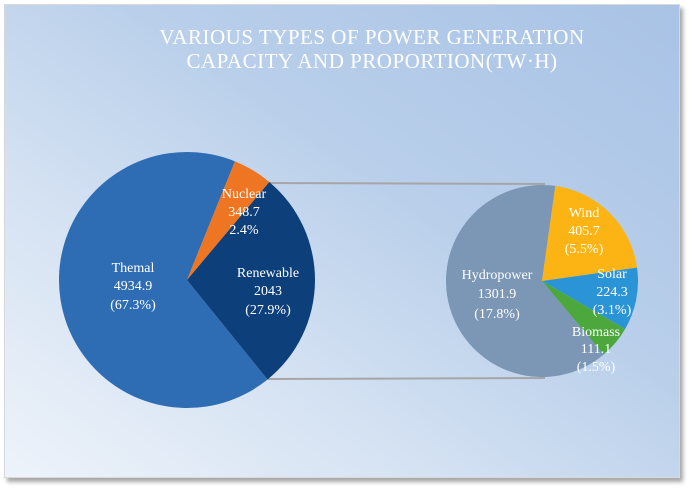 The image size is (692, 490). I want to click on pie-slice-biomass, so click(584, 318).